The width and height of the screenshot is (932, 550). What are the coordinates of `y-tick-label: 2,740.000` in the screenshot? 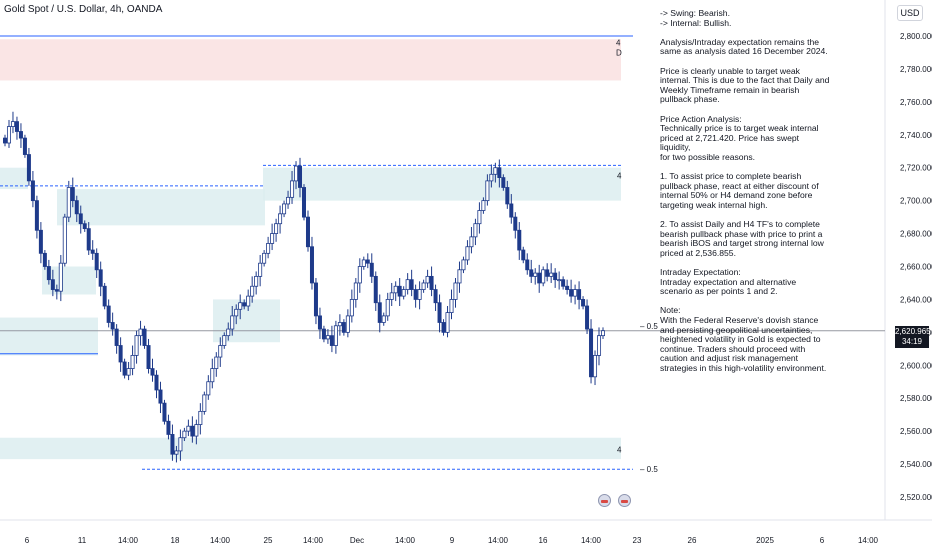 It's located at (916, 135).